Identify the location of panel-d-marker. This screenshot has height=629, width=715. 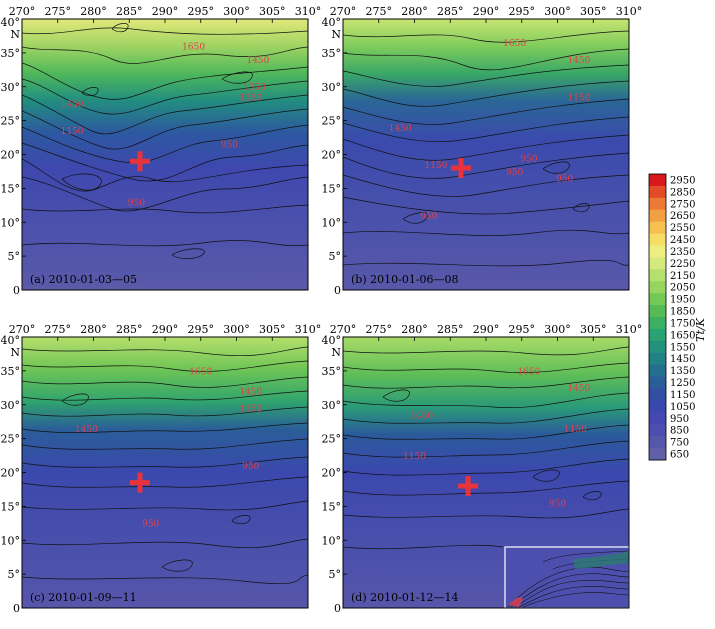
(468, 486).